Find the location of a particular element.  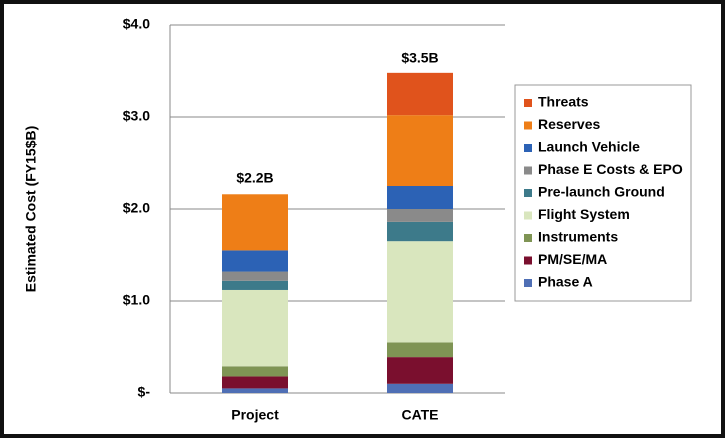

legend-label: Flight System is located at coordinates (584, 214).